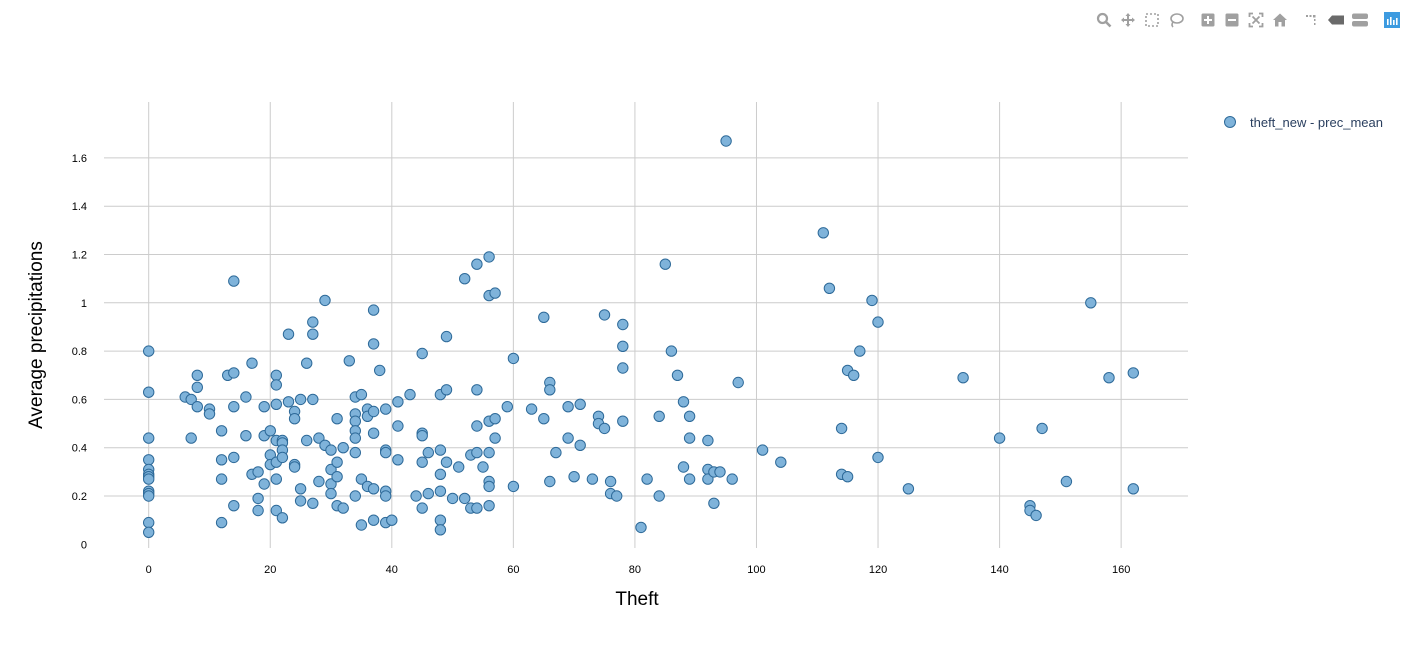 This screenshot has width=1423, height=650. What do you see at coordinates (1208, 20) in the screenshot?
I see `zoom-in-icon` at bounding box center [1208, 20].